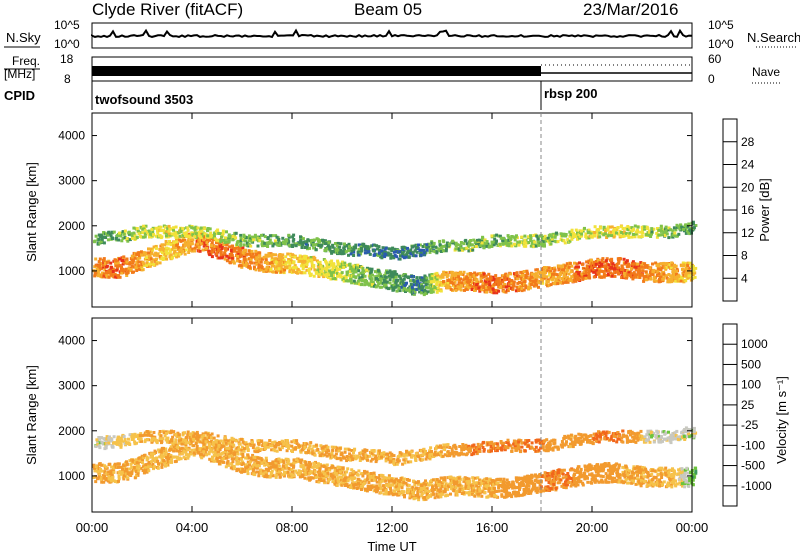  I want to click on colorbar-tick-label: 12, so click(748, 233).